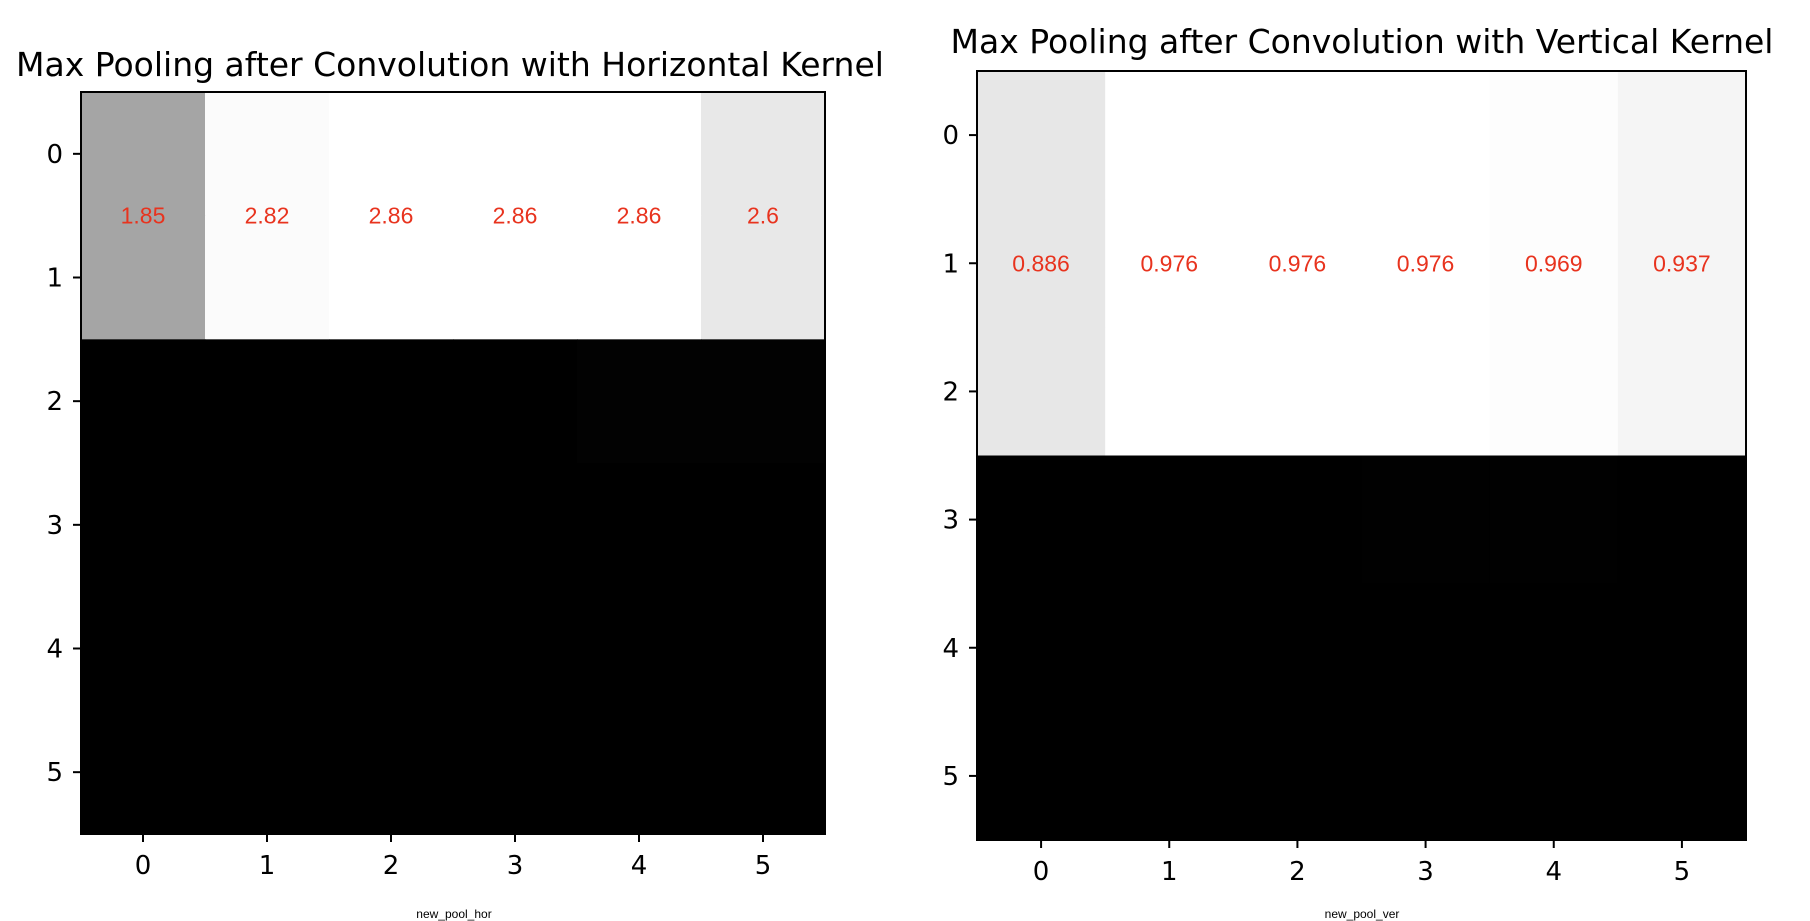 This screenshot has width=1810, height=921. I want to click on heatmap-cell-r1-c4, so click(1554, 263).